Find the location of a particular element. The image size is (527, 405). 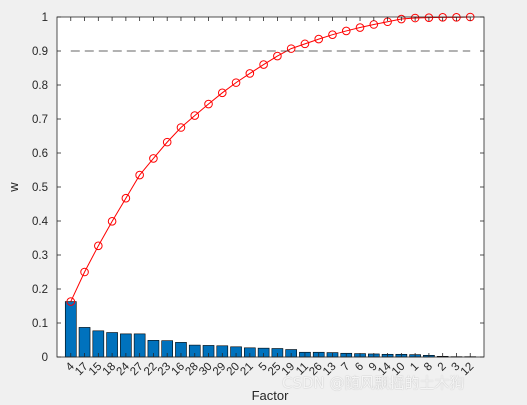

y-tick-label: 0.1 is located at coordinates (40, 324).